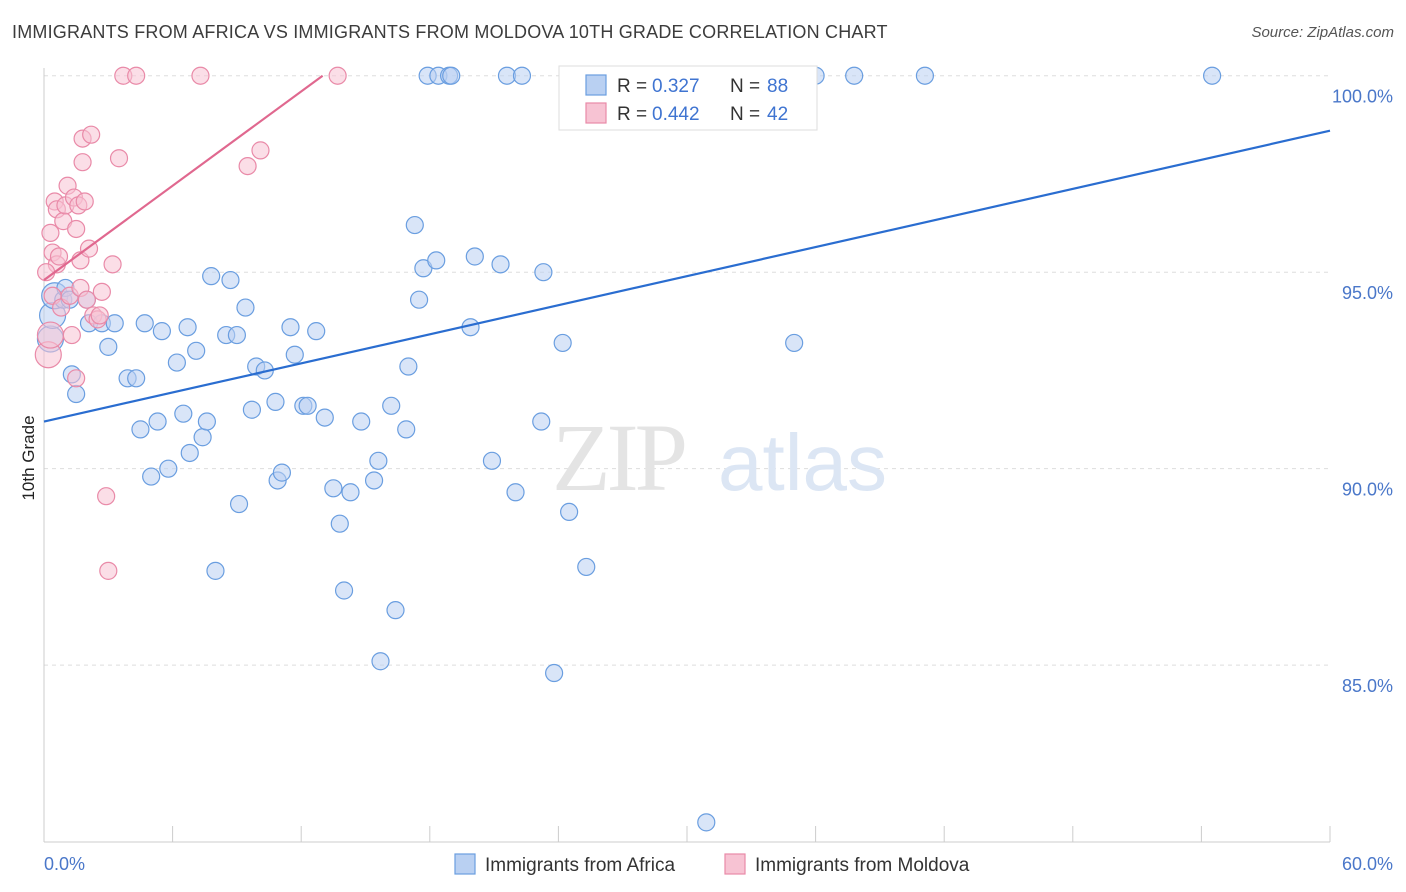  Describe the element at coordinates (747, 86) in the screenshot. I see `stats-n-label-africa: N =` at that location.